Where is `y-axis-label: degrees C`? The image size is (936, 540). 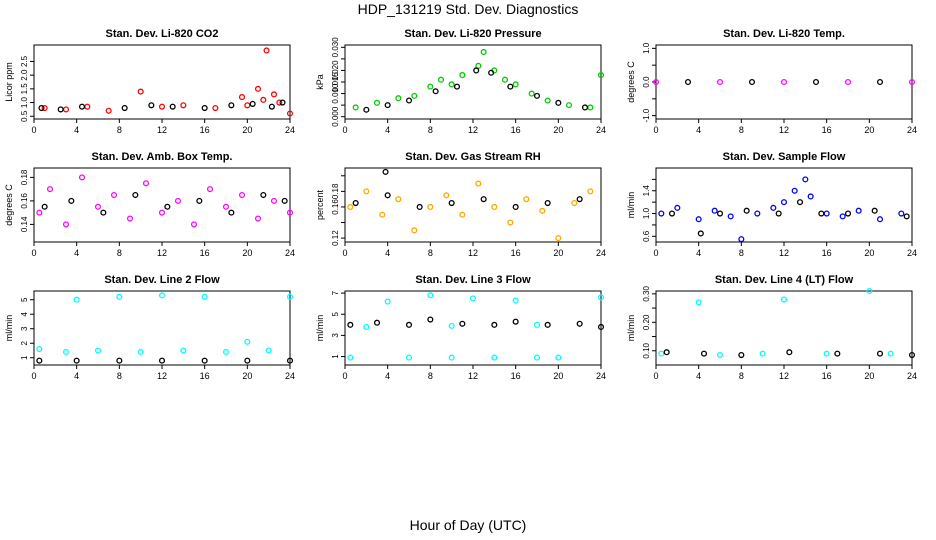
y-axis-label: degrees C is located at coordinates (631, 82).